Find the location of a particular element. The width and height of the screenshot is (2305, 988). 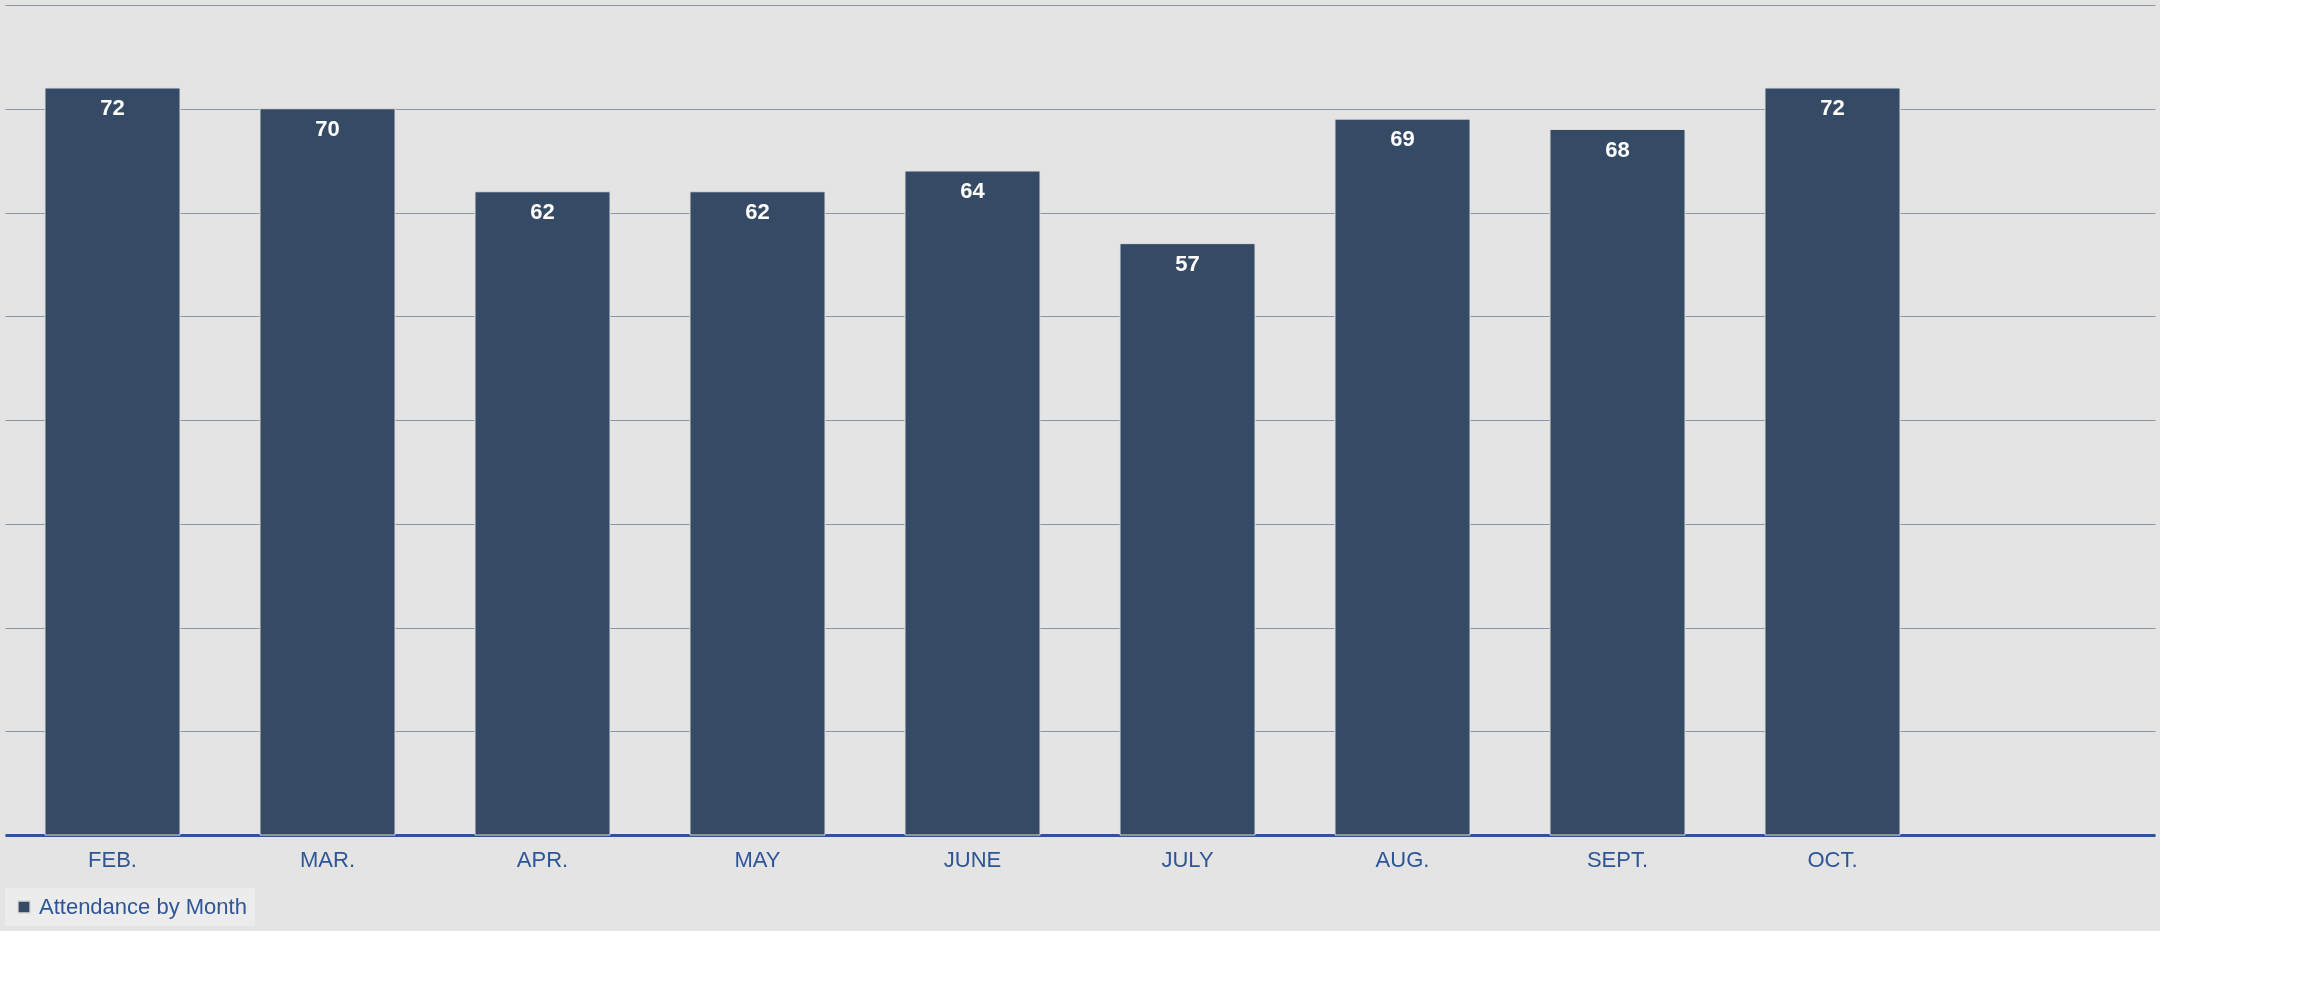

data-label: 64 is located at coordinates (973, 190).